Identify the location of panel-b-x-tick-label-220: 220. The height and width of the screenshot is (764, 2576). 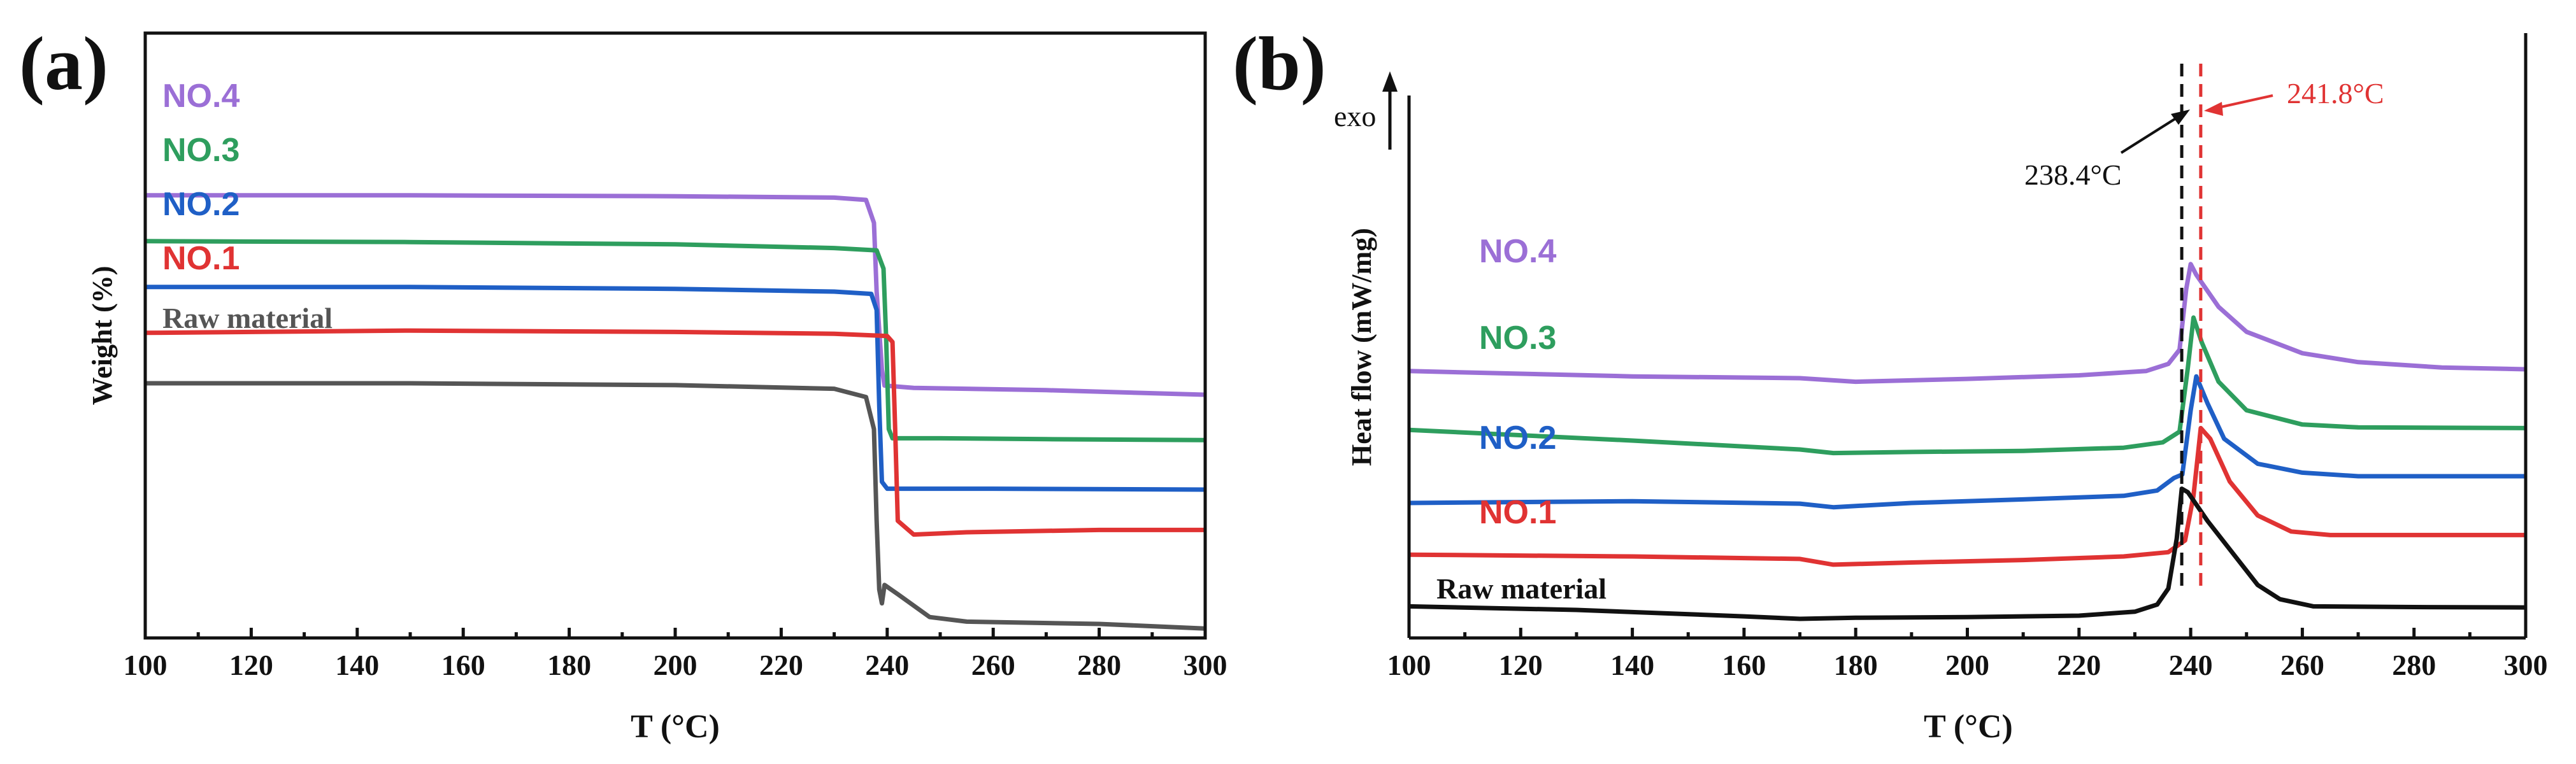
(2079, 665).